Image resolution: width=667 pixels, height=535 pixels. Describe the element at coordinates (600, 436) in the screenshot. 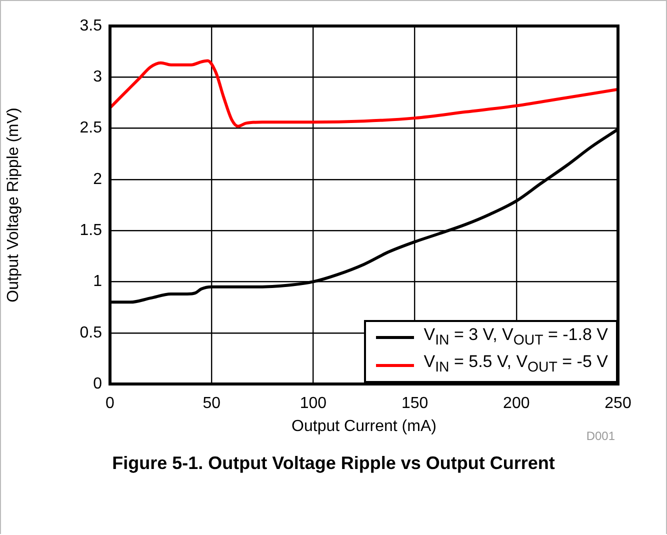

I see `text: D001` at that location.